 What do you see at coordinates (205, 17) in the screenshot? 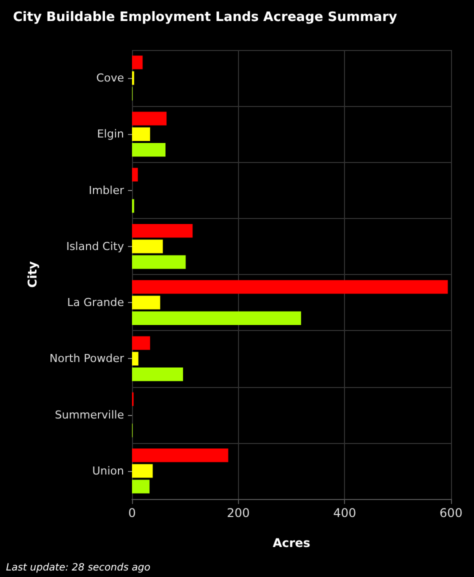
I see `chart-title: City Buildable Employment Lands Acreage Summary` at bounding box center [205, 17].